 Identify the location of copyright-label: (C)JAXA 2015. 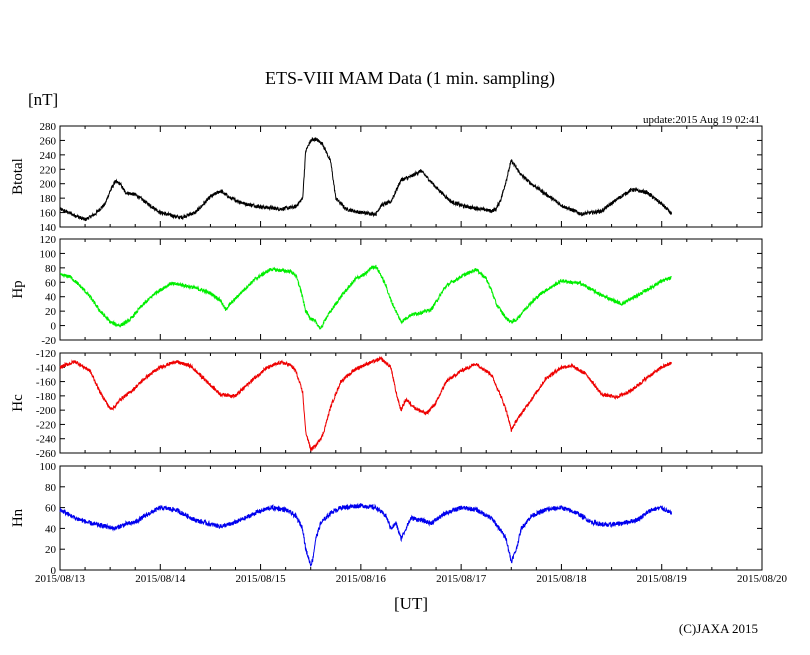
(718, 628).